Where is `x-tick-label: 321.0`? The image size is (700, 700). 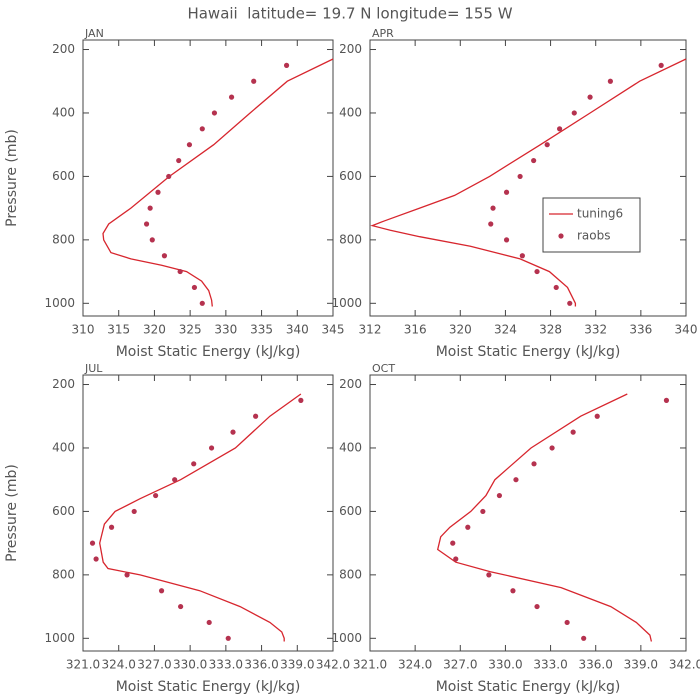 x-tick-label: 321.0 is located at coordinates (83, 665).